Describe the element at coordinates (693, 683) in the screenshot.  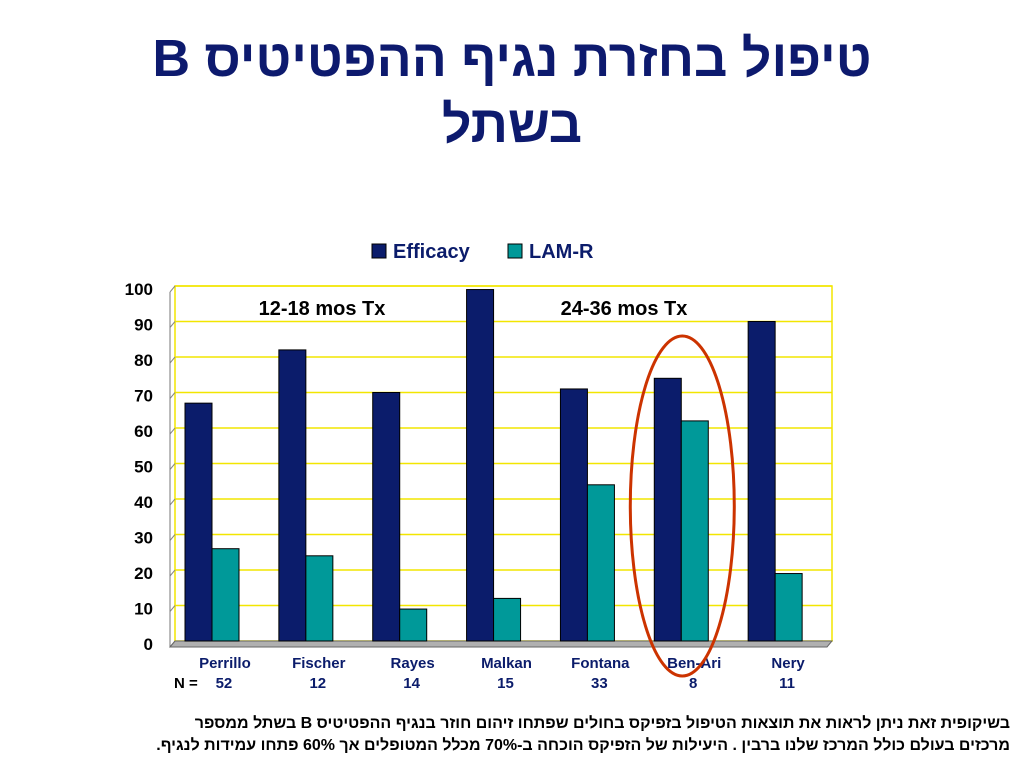
I see `x-n-value: 8` at that location.